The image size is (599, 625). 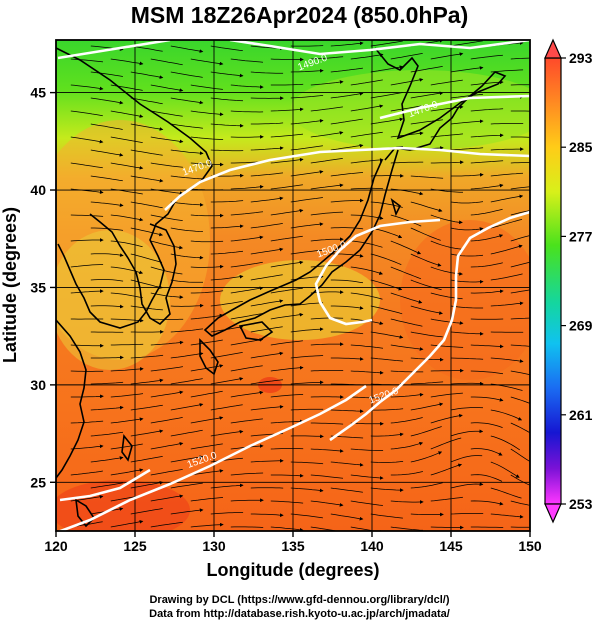 I want to click on x-axis-ticks: 120 125 130 135 140 145 150, so click(x=293, y=542).